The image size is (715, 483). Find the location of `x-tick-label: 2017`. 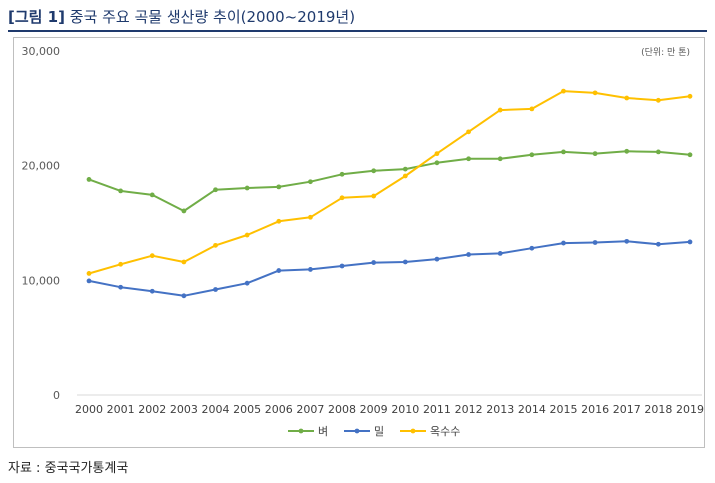

x-tick-label: 2017 is located at coordinates (627, 409).